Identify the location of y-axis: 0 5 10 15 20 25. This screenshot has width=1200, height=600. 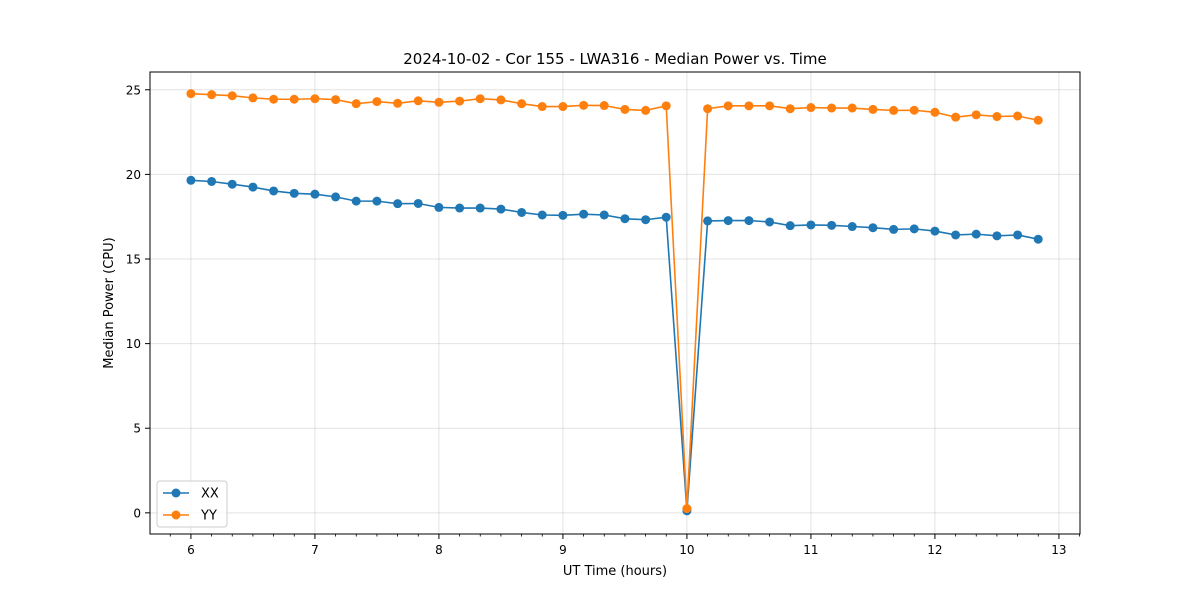
(138, 301).